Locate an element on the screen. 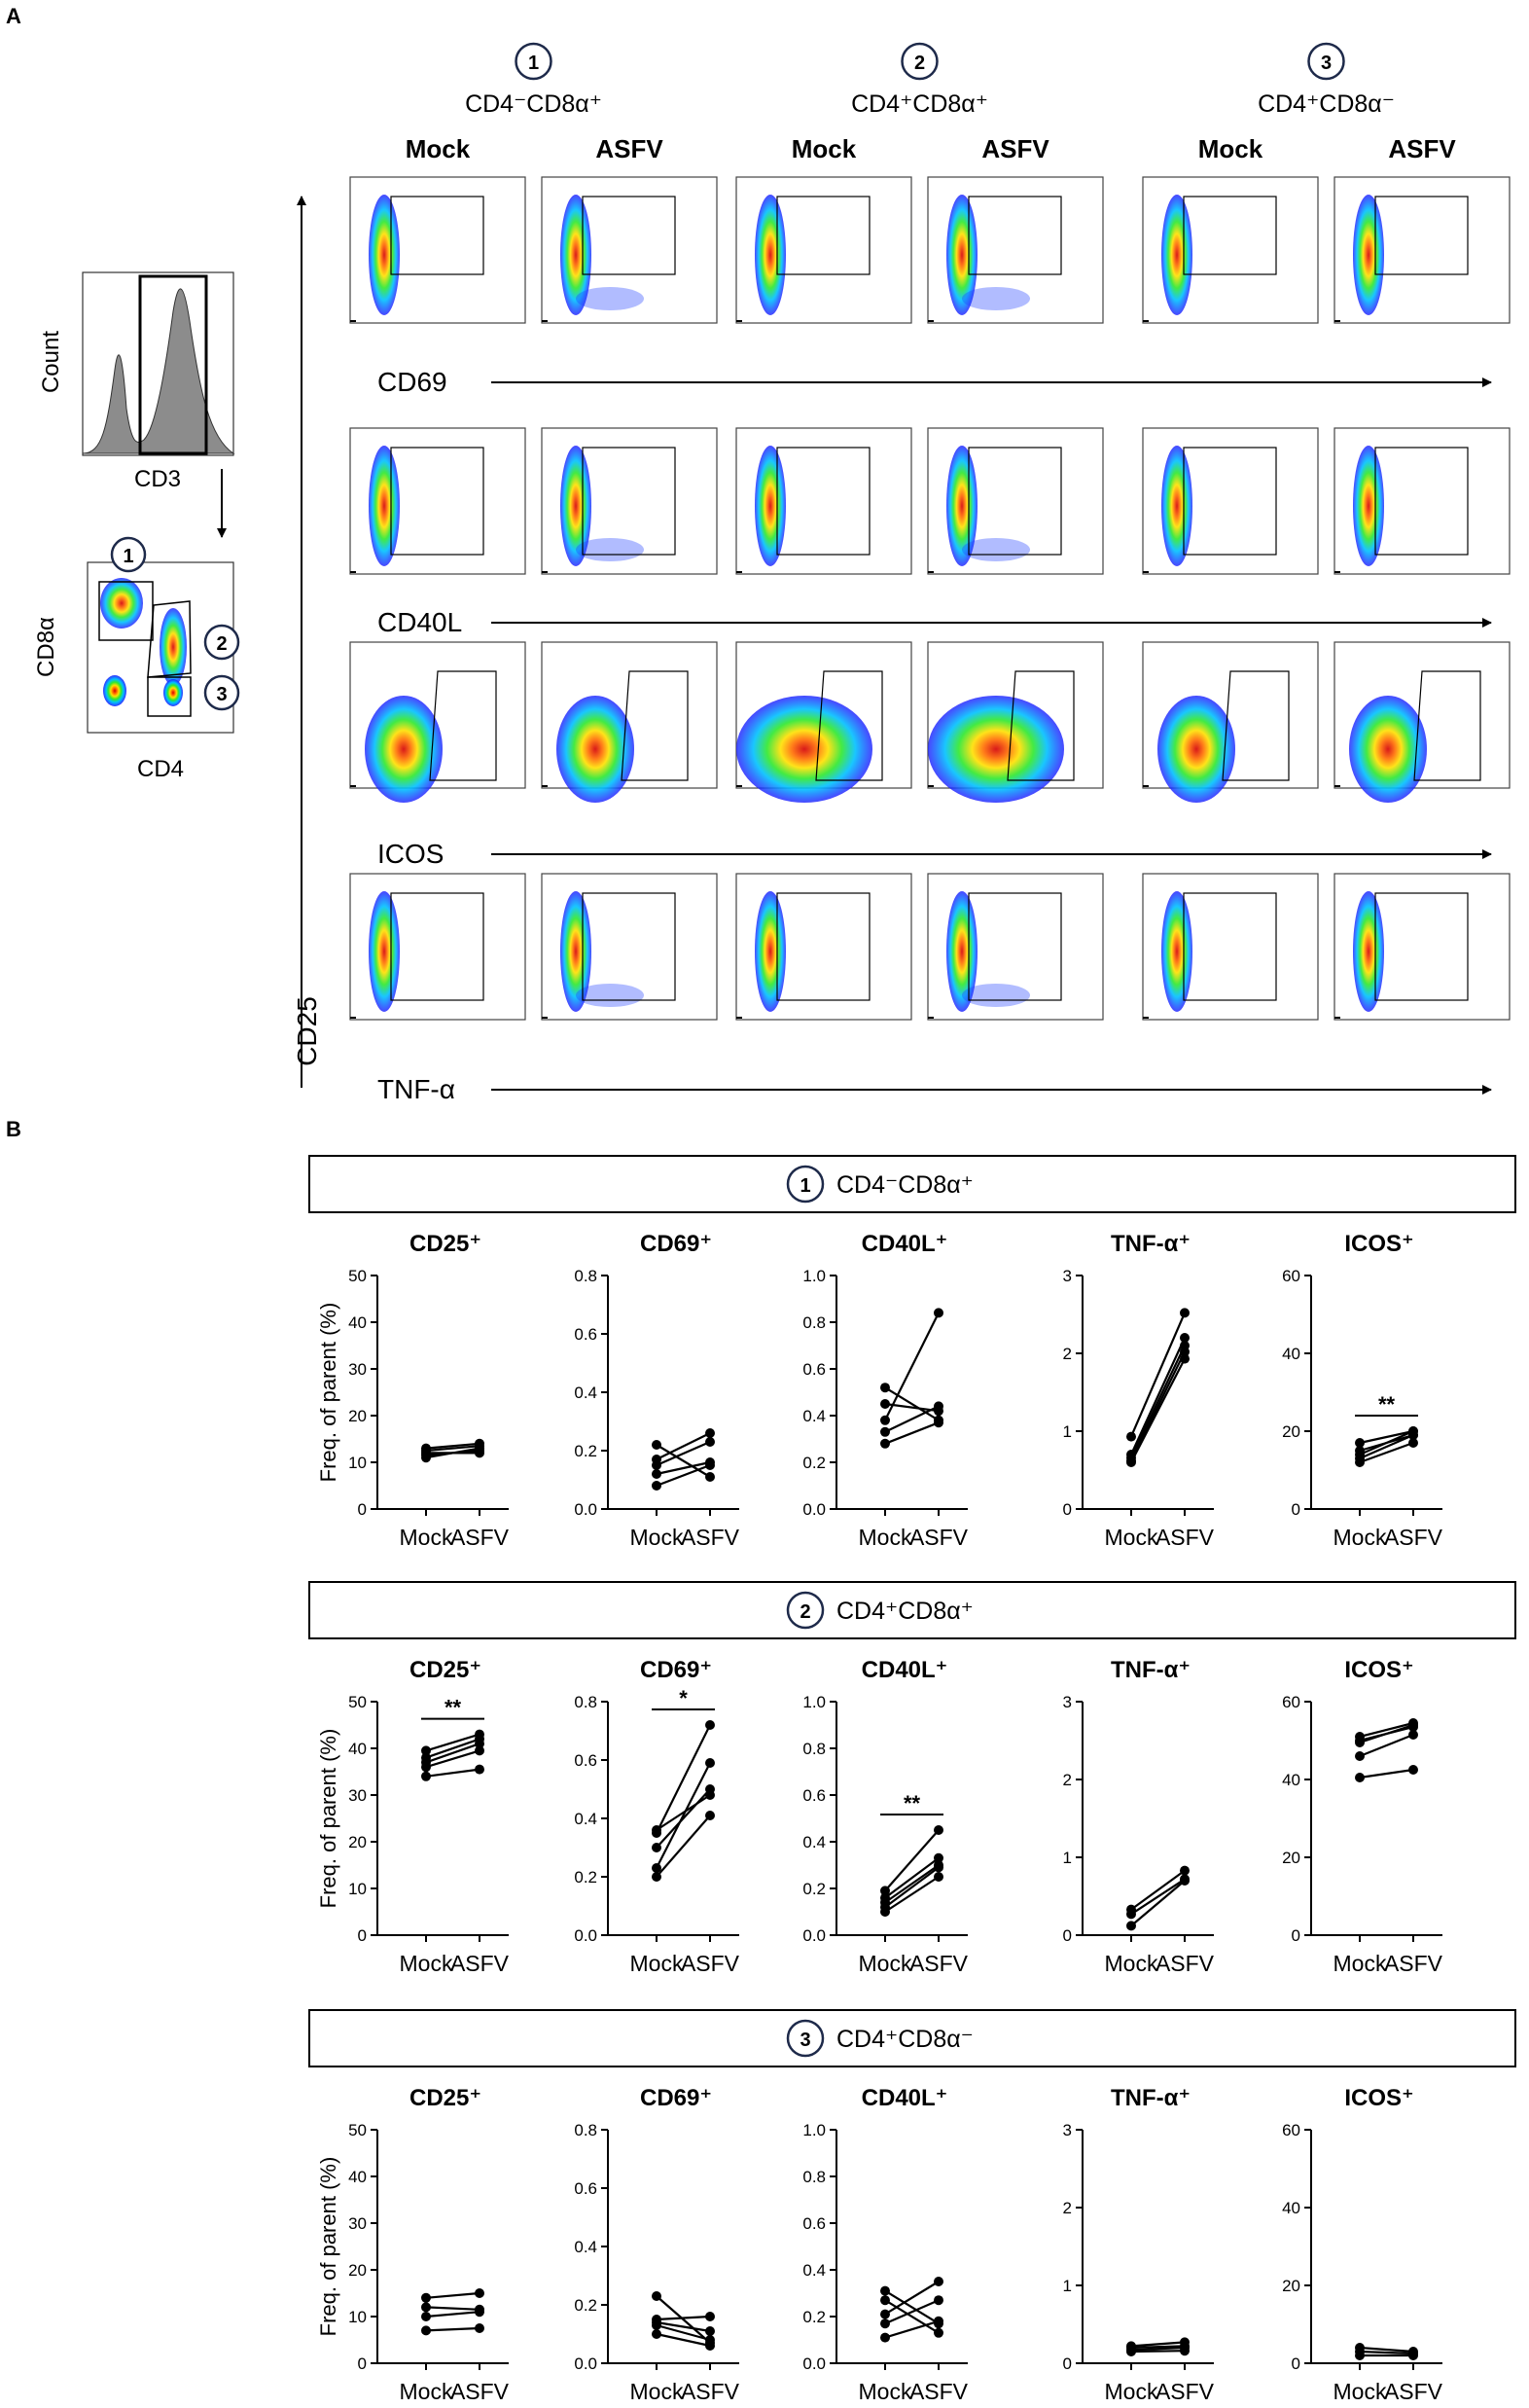  population-1-number: 1 is located at coordinates (533, 63).